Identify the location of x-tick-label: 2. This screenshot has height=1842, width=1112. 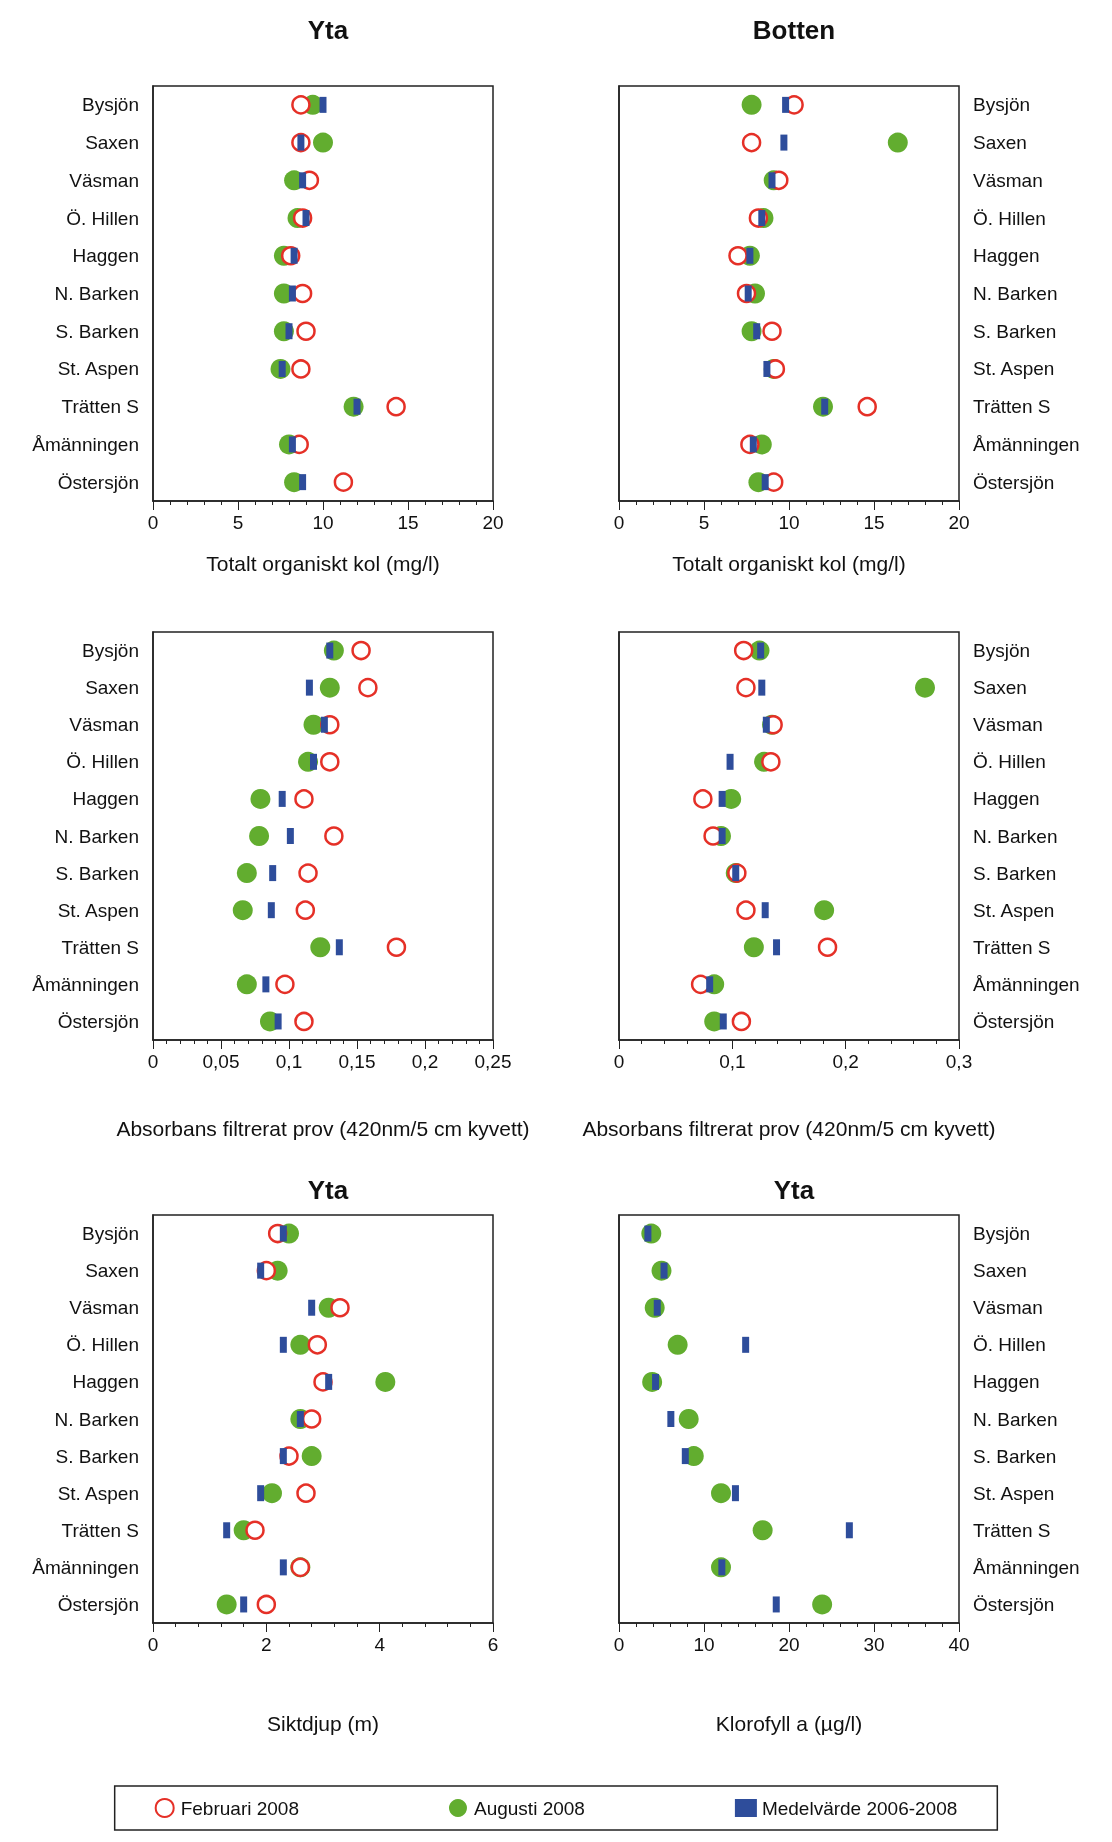
(266, 1644).